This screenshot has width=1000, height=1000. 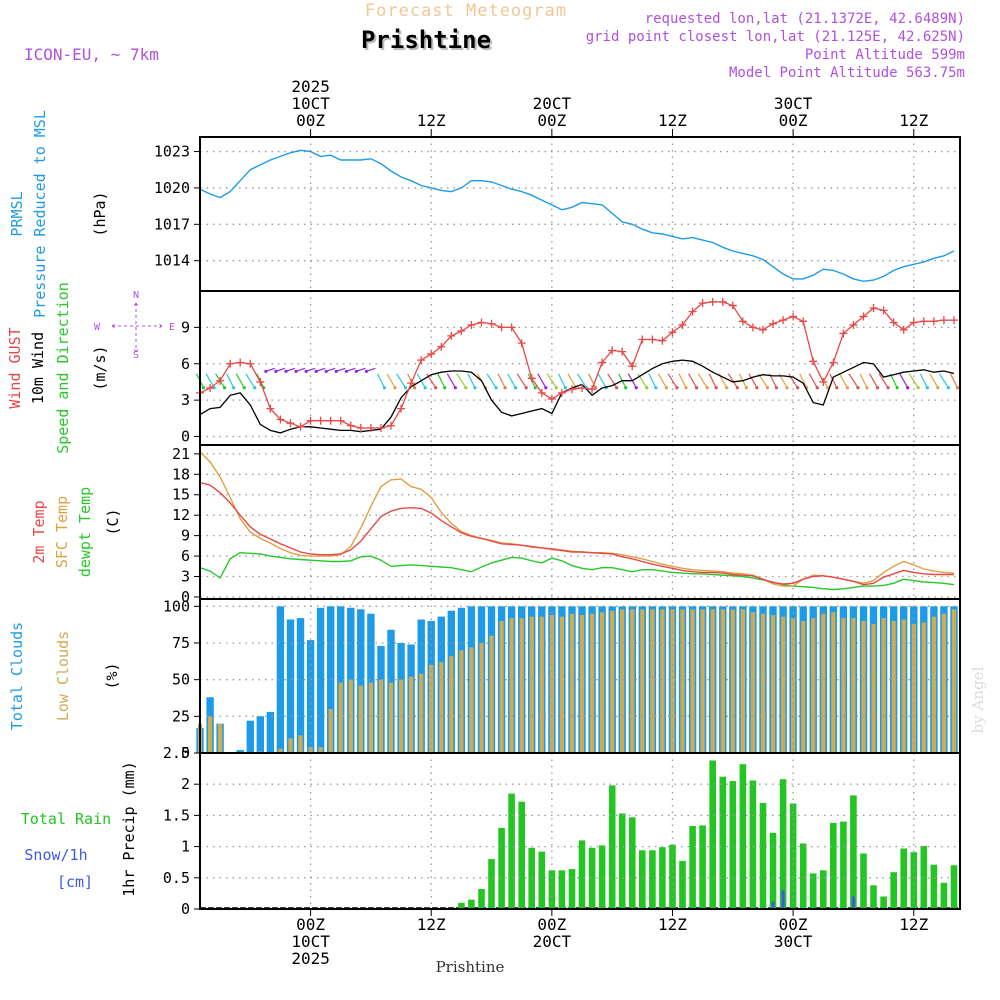 I want to click on time-label-bottom: 12Z, so click(x=913, y=924).